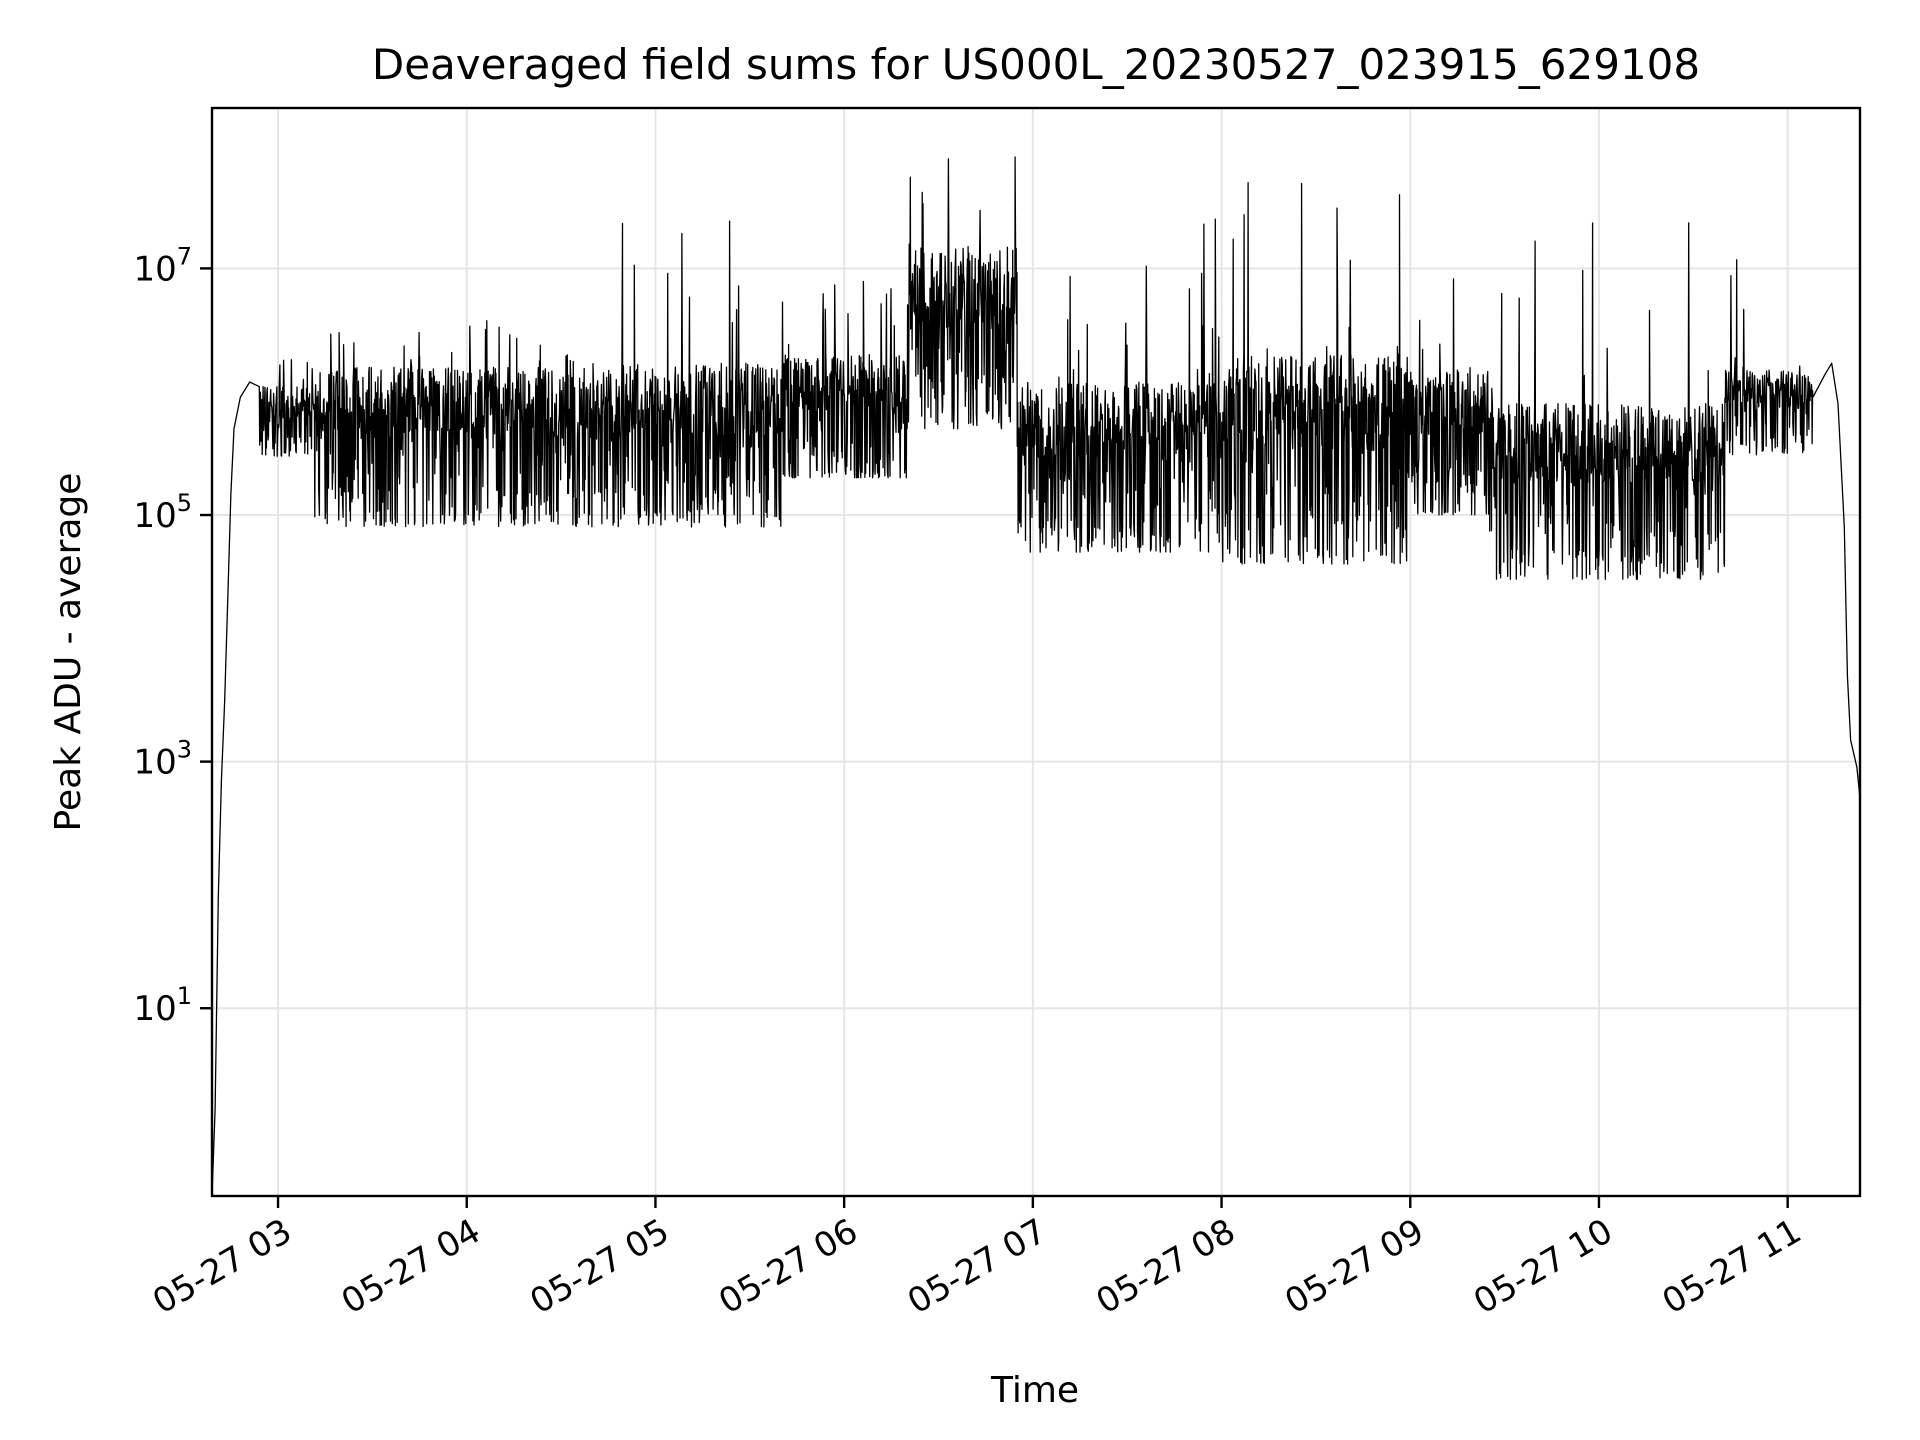  What do you see at coordinates (1034, 1390) in the screenshot?
I see `x-axis-label: Time` at bounding box center [1034, 1390].